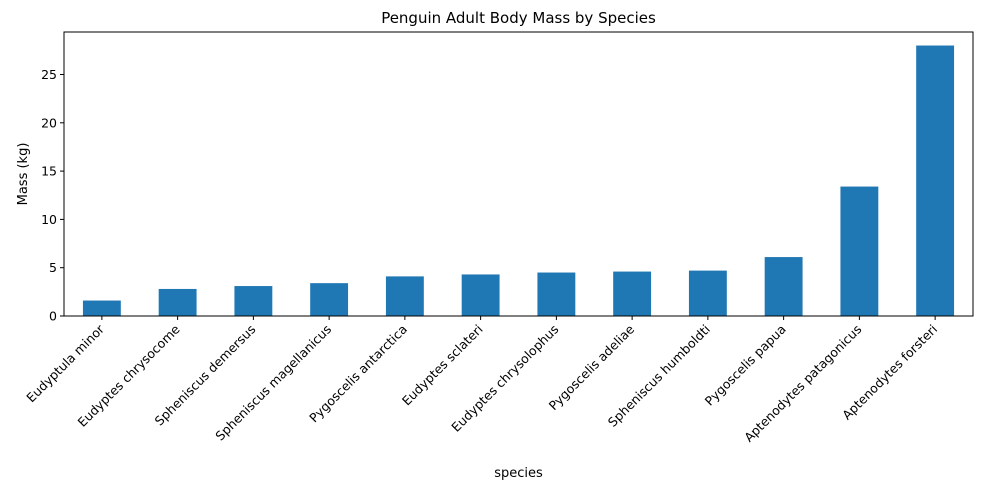 The image size is (984, 490). What do you see at coordinates (49, 219) in the screenshot?
I see `y-tick-label: 10` at bounding box center [49, 219].